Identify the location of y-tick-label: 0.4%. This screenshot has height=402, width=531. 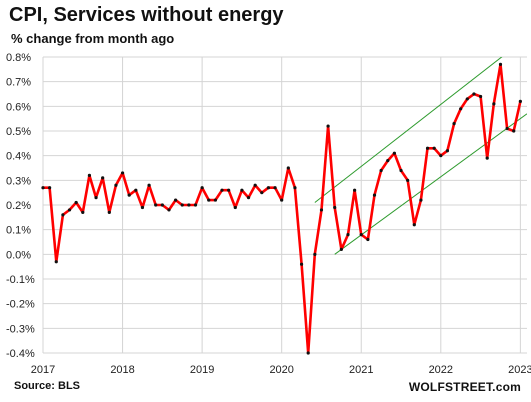
(18, 157).